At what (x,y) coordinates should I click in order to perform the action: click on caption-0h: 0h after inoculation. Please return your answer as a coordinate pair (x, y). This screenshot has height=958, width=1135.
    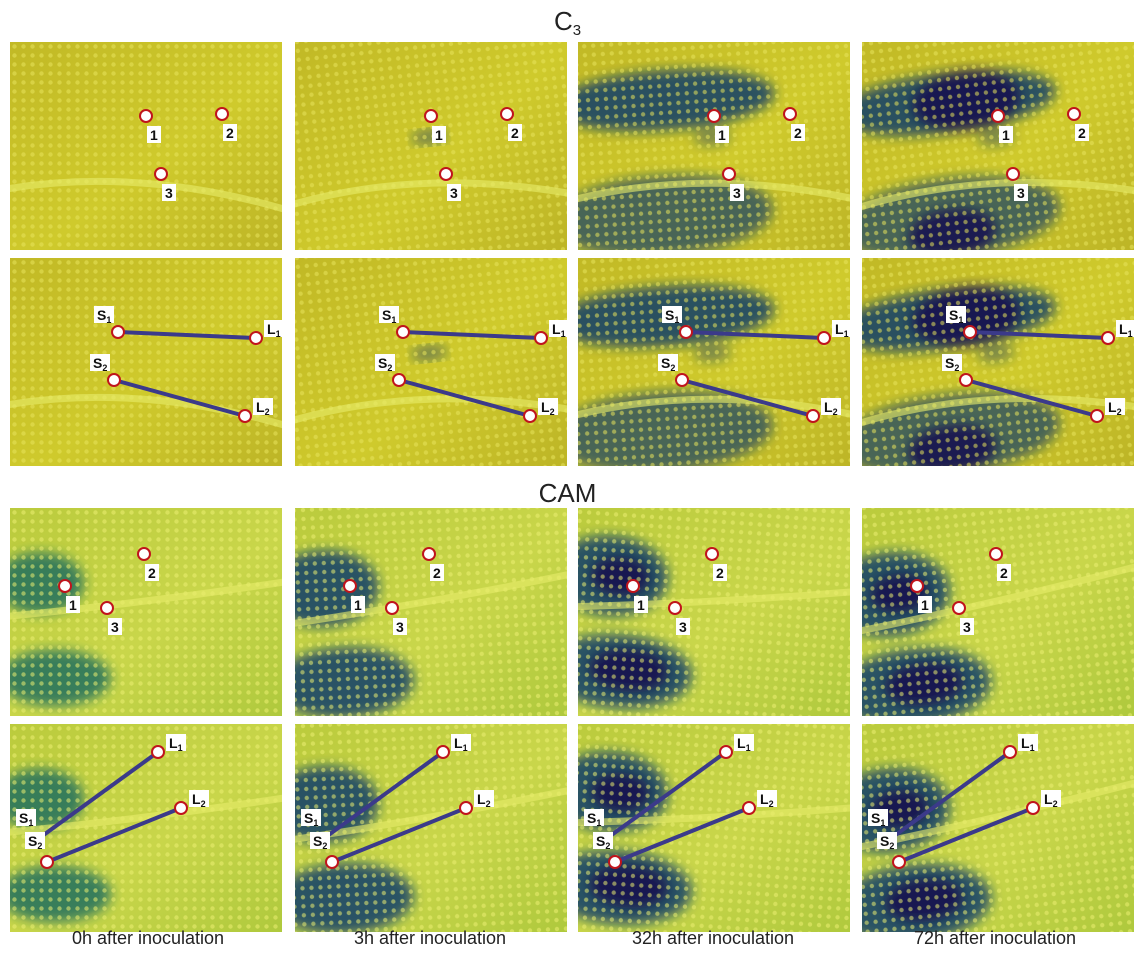
    Looking at the image, I should click on (148, 938).